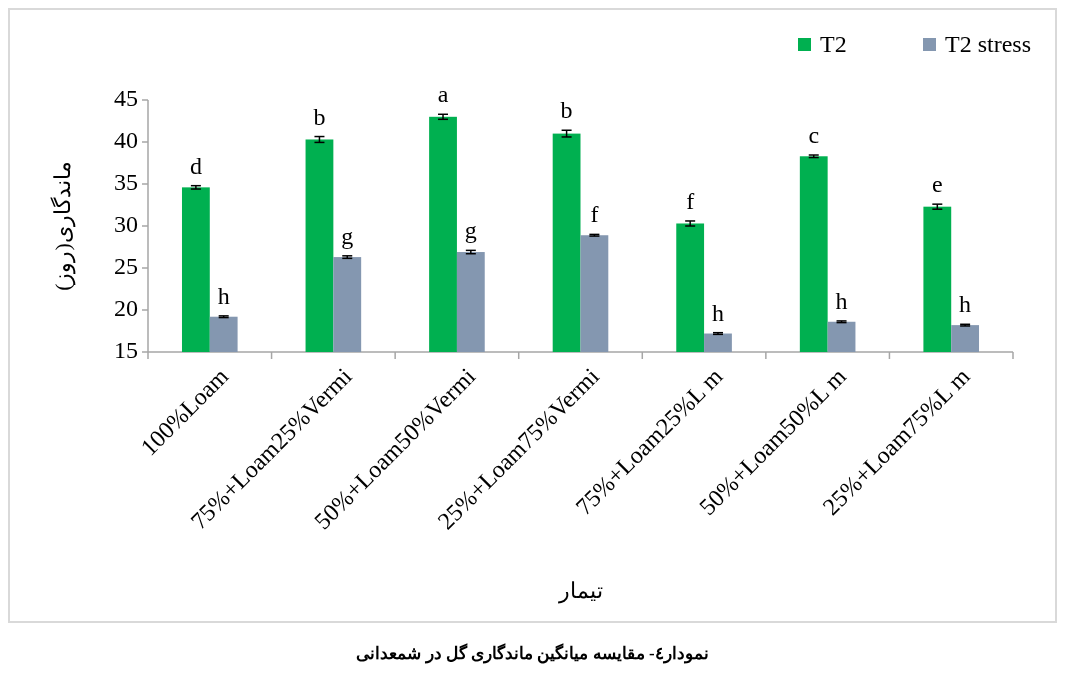 The image size is (1065, 681). What do you see at coordinates (126, 139) in the screenshot?
I see `y-tick-label: 40` at bounding box center [126, 139].